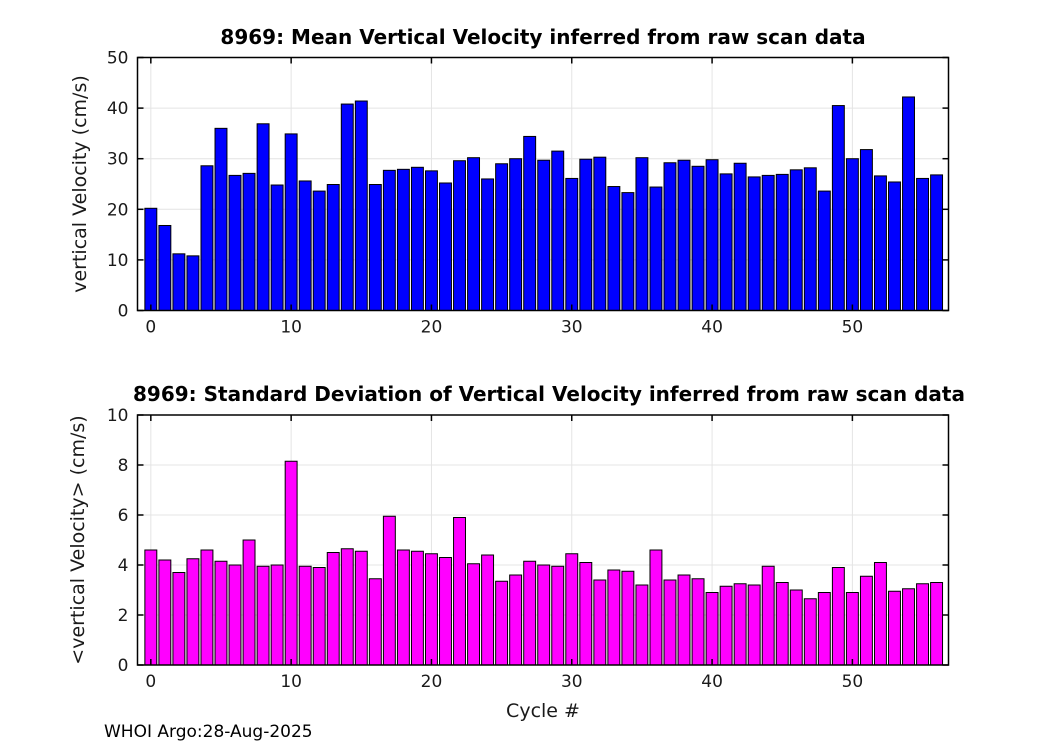 The width and height of the screenshot is (1050, 750). I want to click on x-tick-label: 30, so click(572, 328).